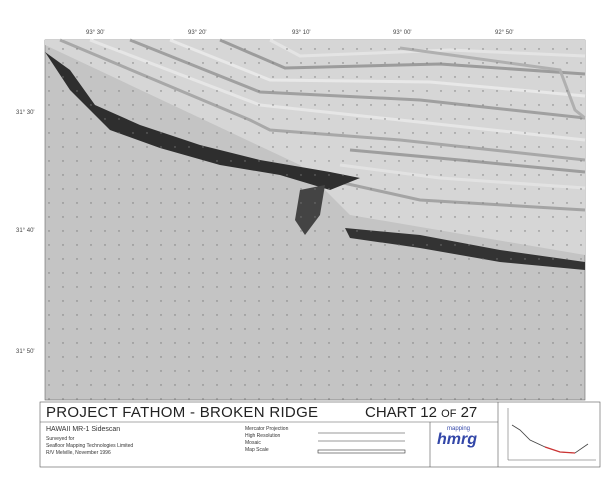  Describe the element at coordinates (78, 453) in the screenshot. I see `survey-info: R/V Melville, November 1996` at that location.